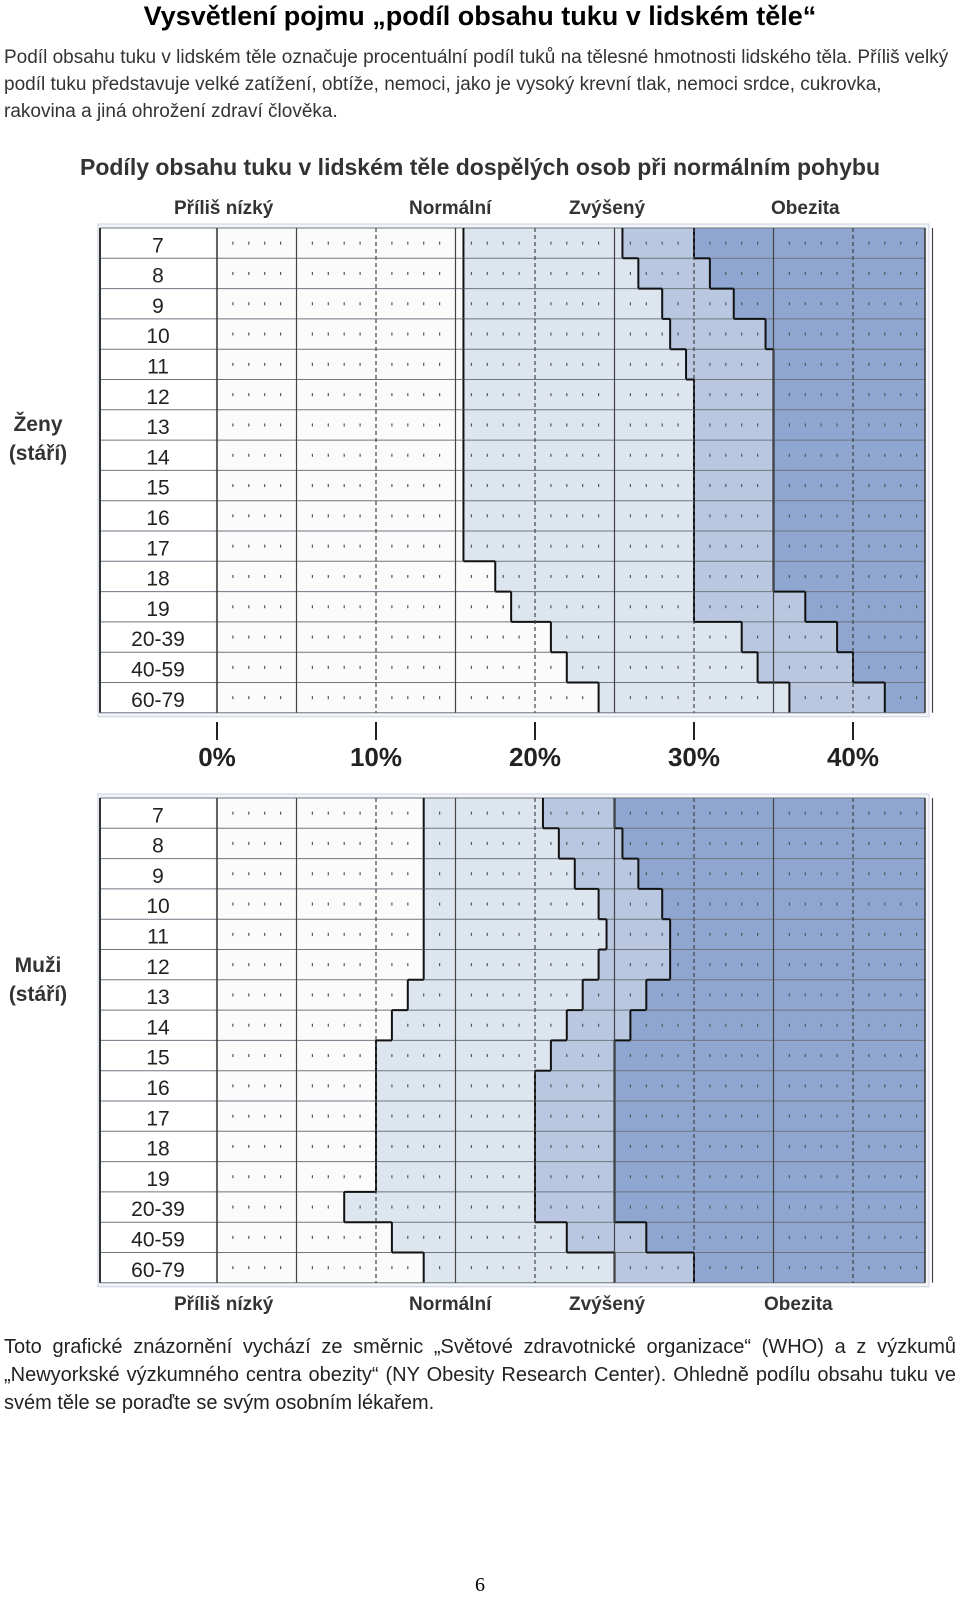 Image resolution: width=960 pixels, height=1599 pixels. What do you see at coordinates (607, 1304) in the screenshot?
I see `category-label-elevated-bottom: Zvýšený` at bounding box center [607, 1304].